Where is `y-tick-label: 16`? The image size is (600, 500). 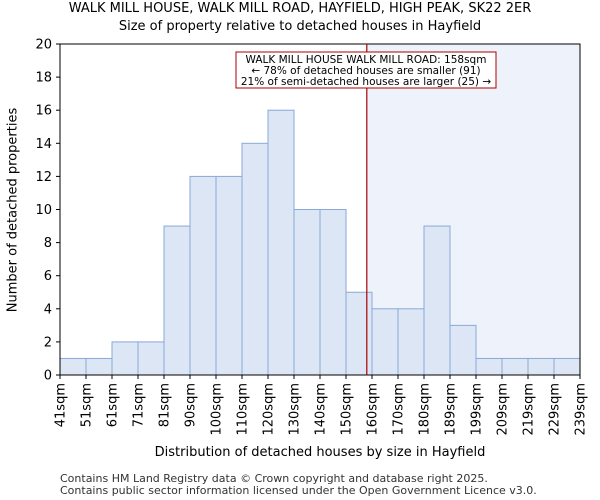 y-tick-label: 16 is located at coordinates (43, 111).